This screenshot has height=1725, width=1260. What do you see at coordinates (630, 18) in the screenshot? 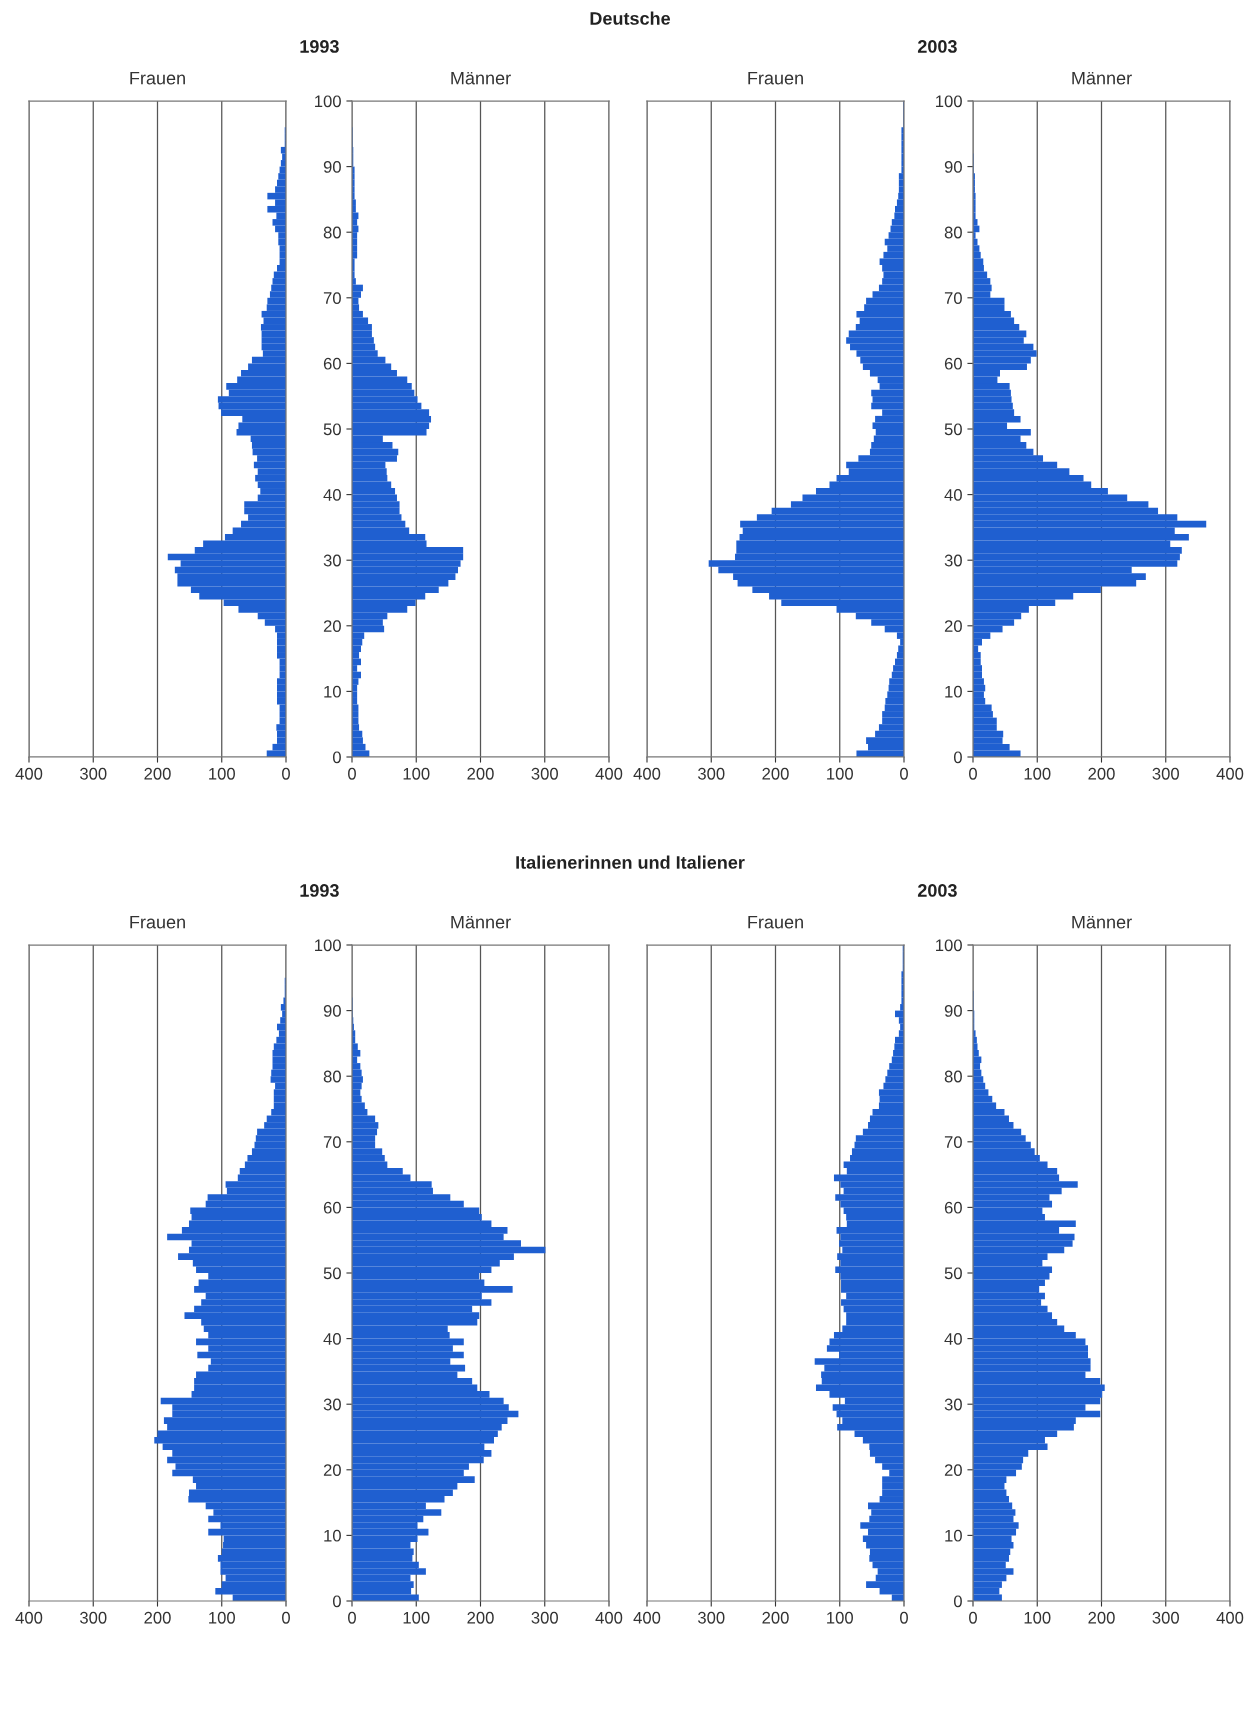
I see `text: Deutsche` at bounding box center [630, 18].